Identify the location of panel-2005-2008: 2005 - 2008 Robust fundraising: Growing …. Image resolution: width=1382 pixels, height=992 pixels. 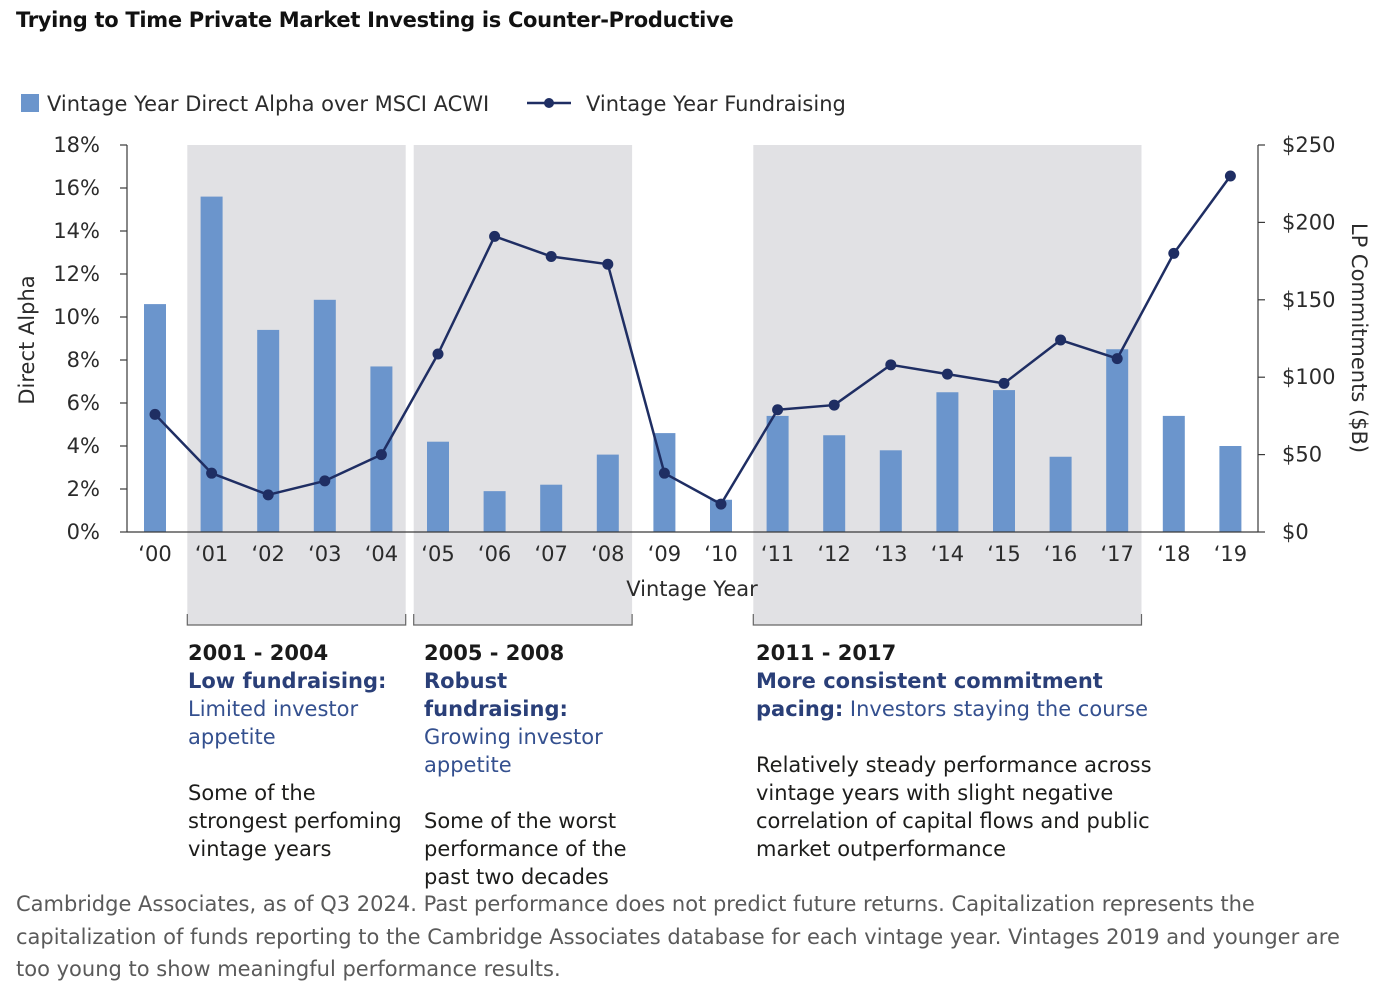
(539, 765).